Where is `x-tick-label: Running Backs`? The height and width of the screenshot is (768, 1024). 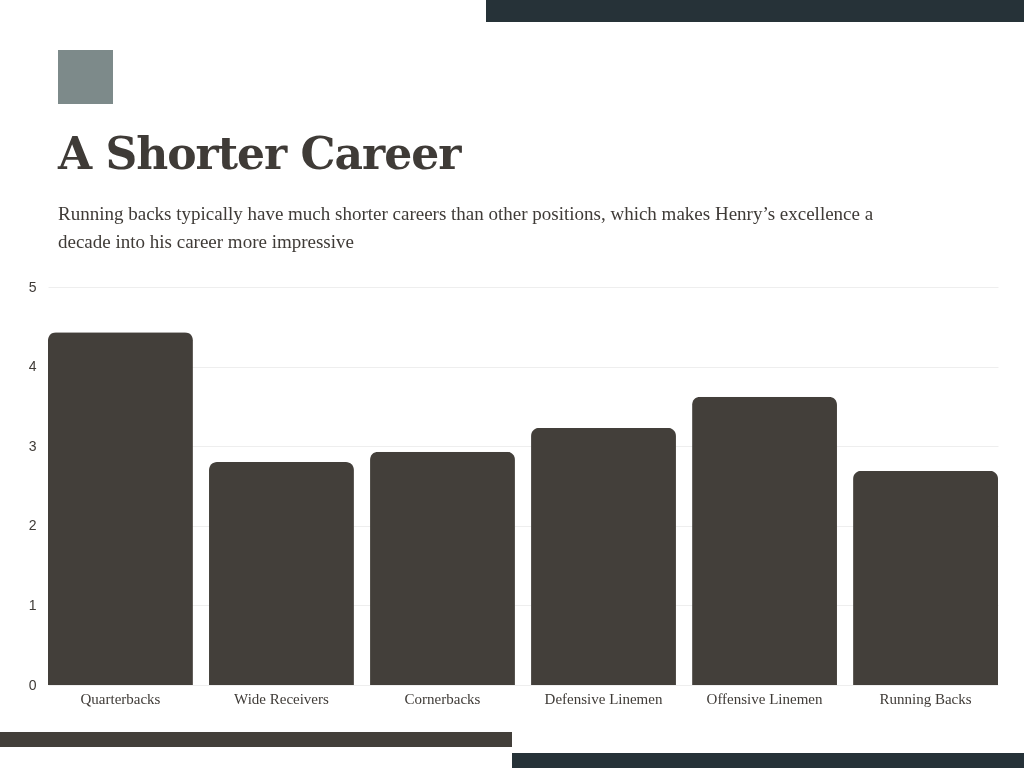 x-tick-label: Running Backs is located at coordinates (925, 698).